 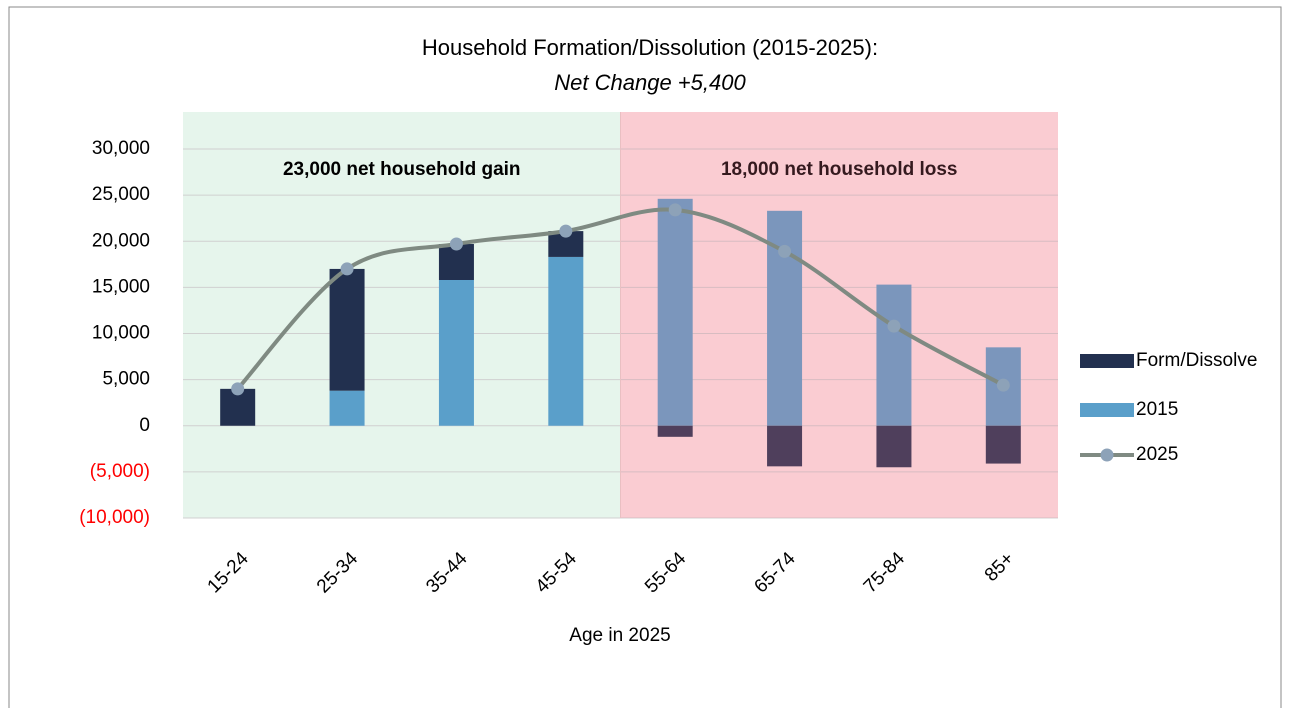 What do you see at coordinates (121, 333) in the screenshot?
I see `y-tick-label: 10,000` at bounding box center [121, 333].